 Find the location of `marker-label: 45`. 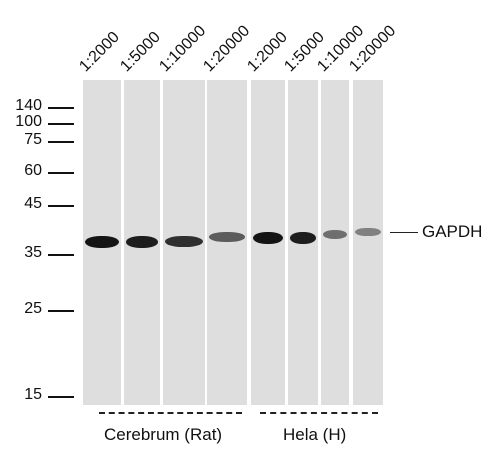

marker-label: 45 is located at coordinates (33, 203).